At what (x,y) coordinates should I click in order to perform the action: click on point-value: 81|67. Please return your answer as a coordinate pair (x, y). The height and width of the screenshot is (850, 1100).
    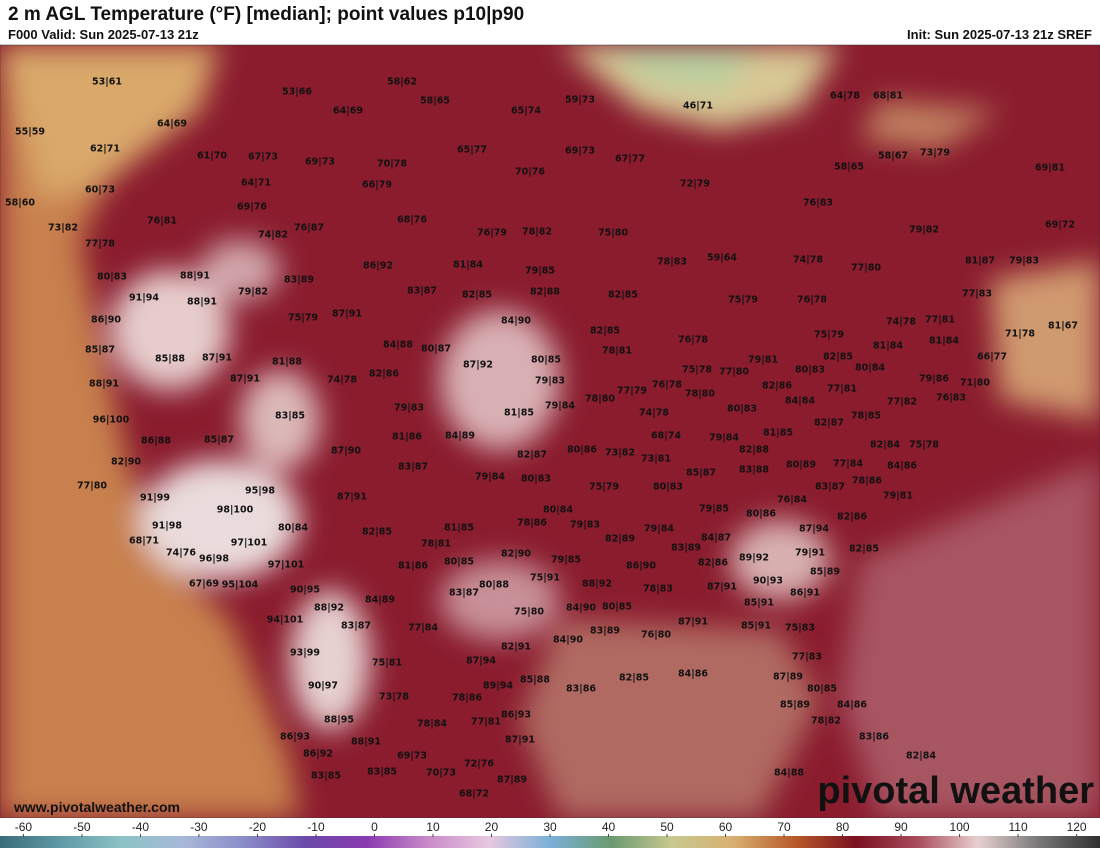
    Looking at the image, I should click on (1063, 326).